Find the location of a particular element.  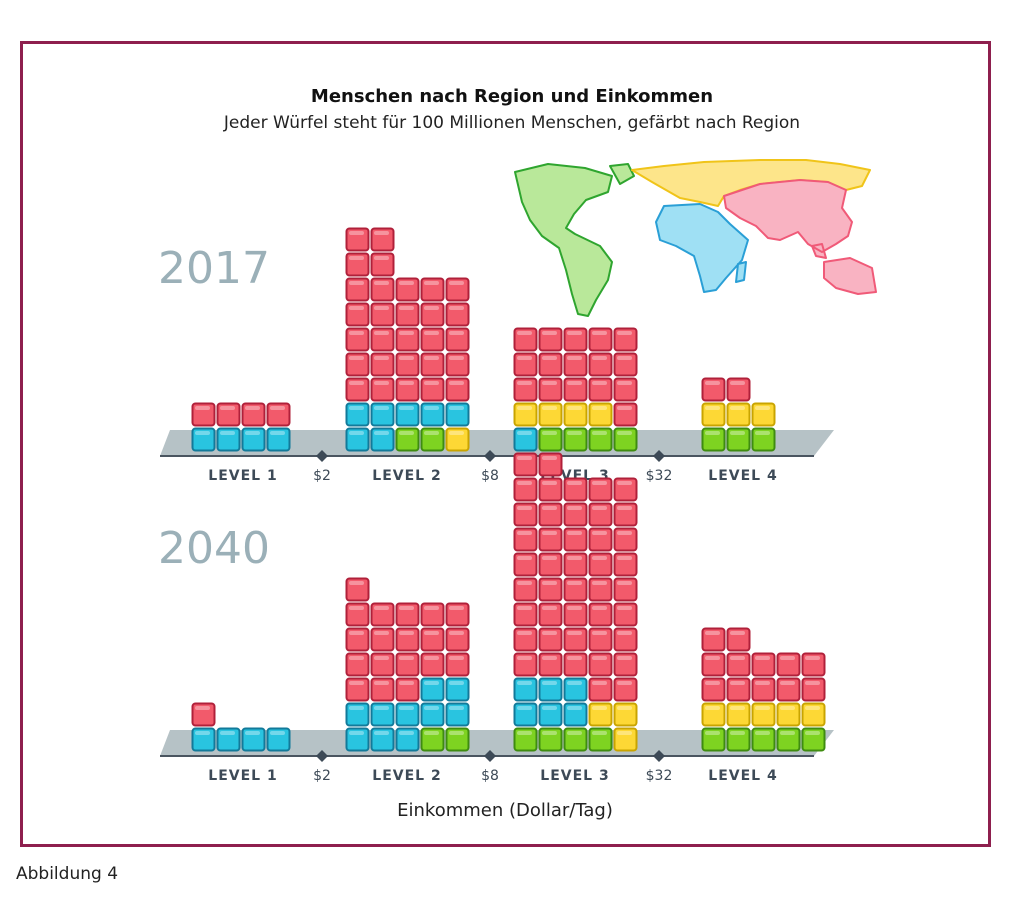

threshold-label: $32 is located at coordinates (659, 476).